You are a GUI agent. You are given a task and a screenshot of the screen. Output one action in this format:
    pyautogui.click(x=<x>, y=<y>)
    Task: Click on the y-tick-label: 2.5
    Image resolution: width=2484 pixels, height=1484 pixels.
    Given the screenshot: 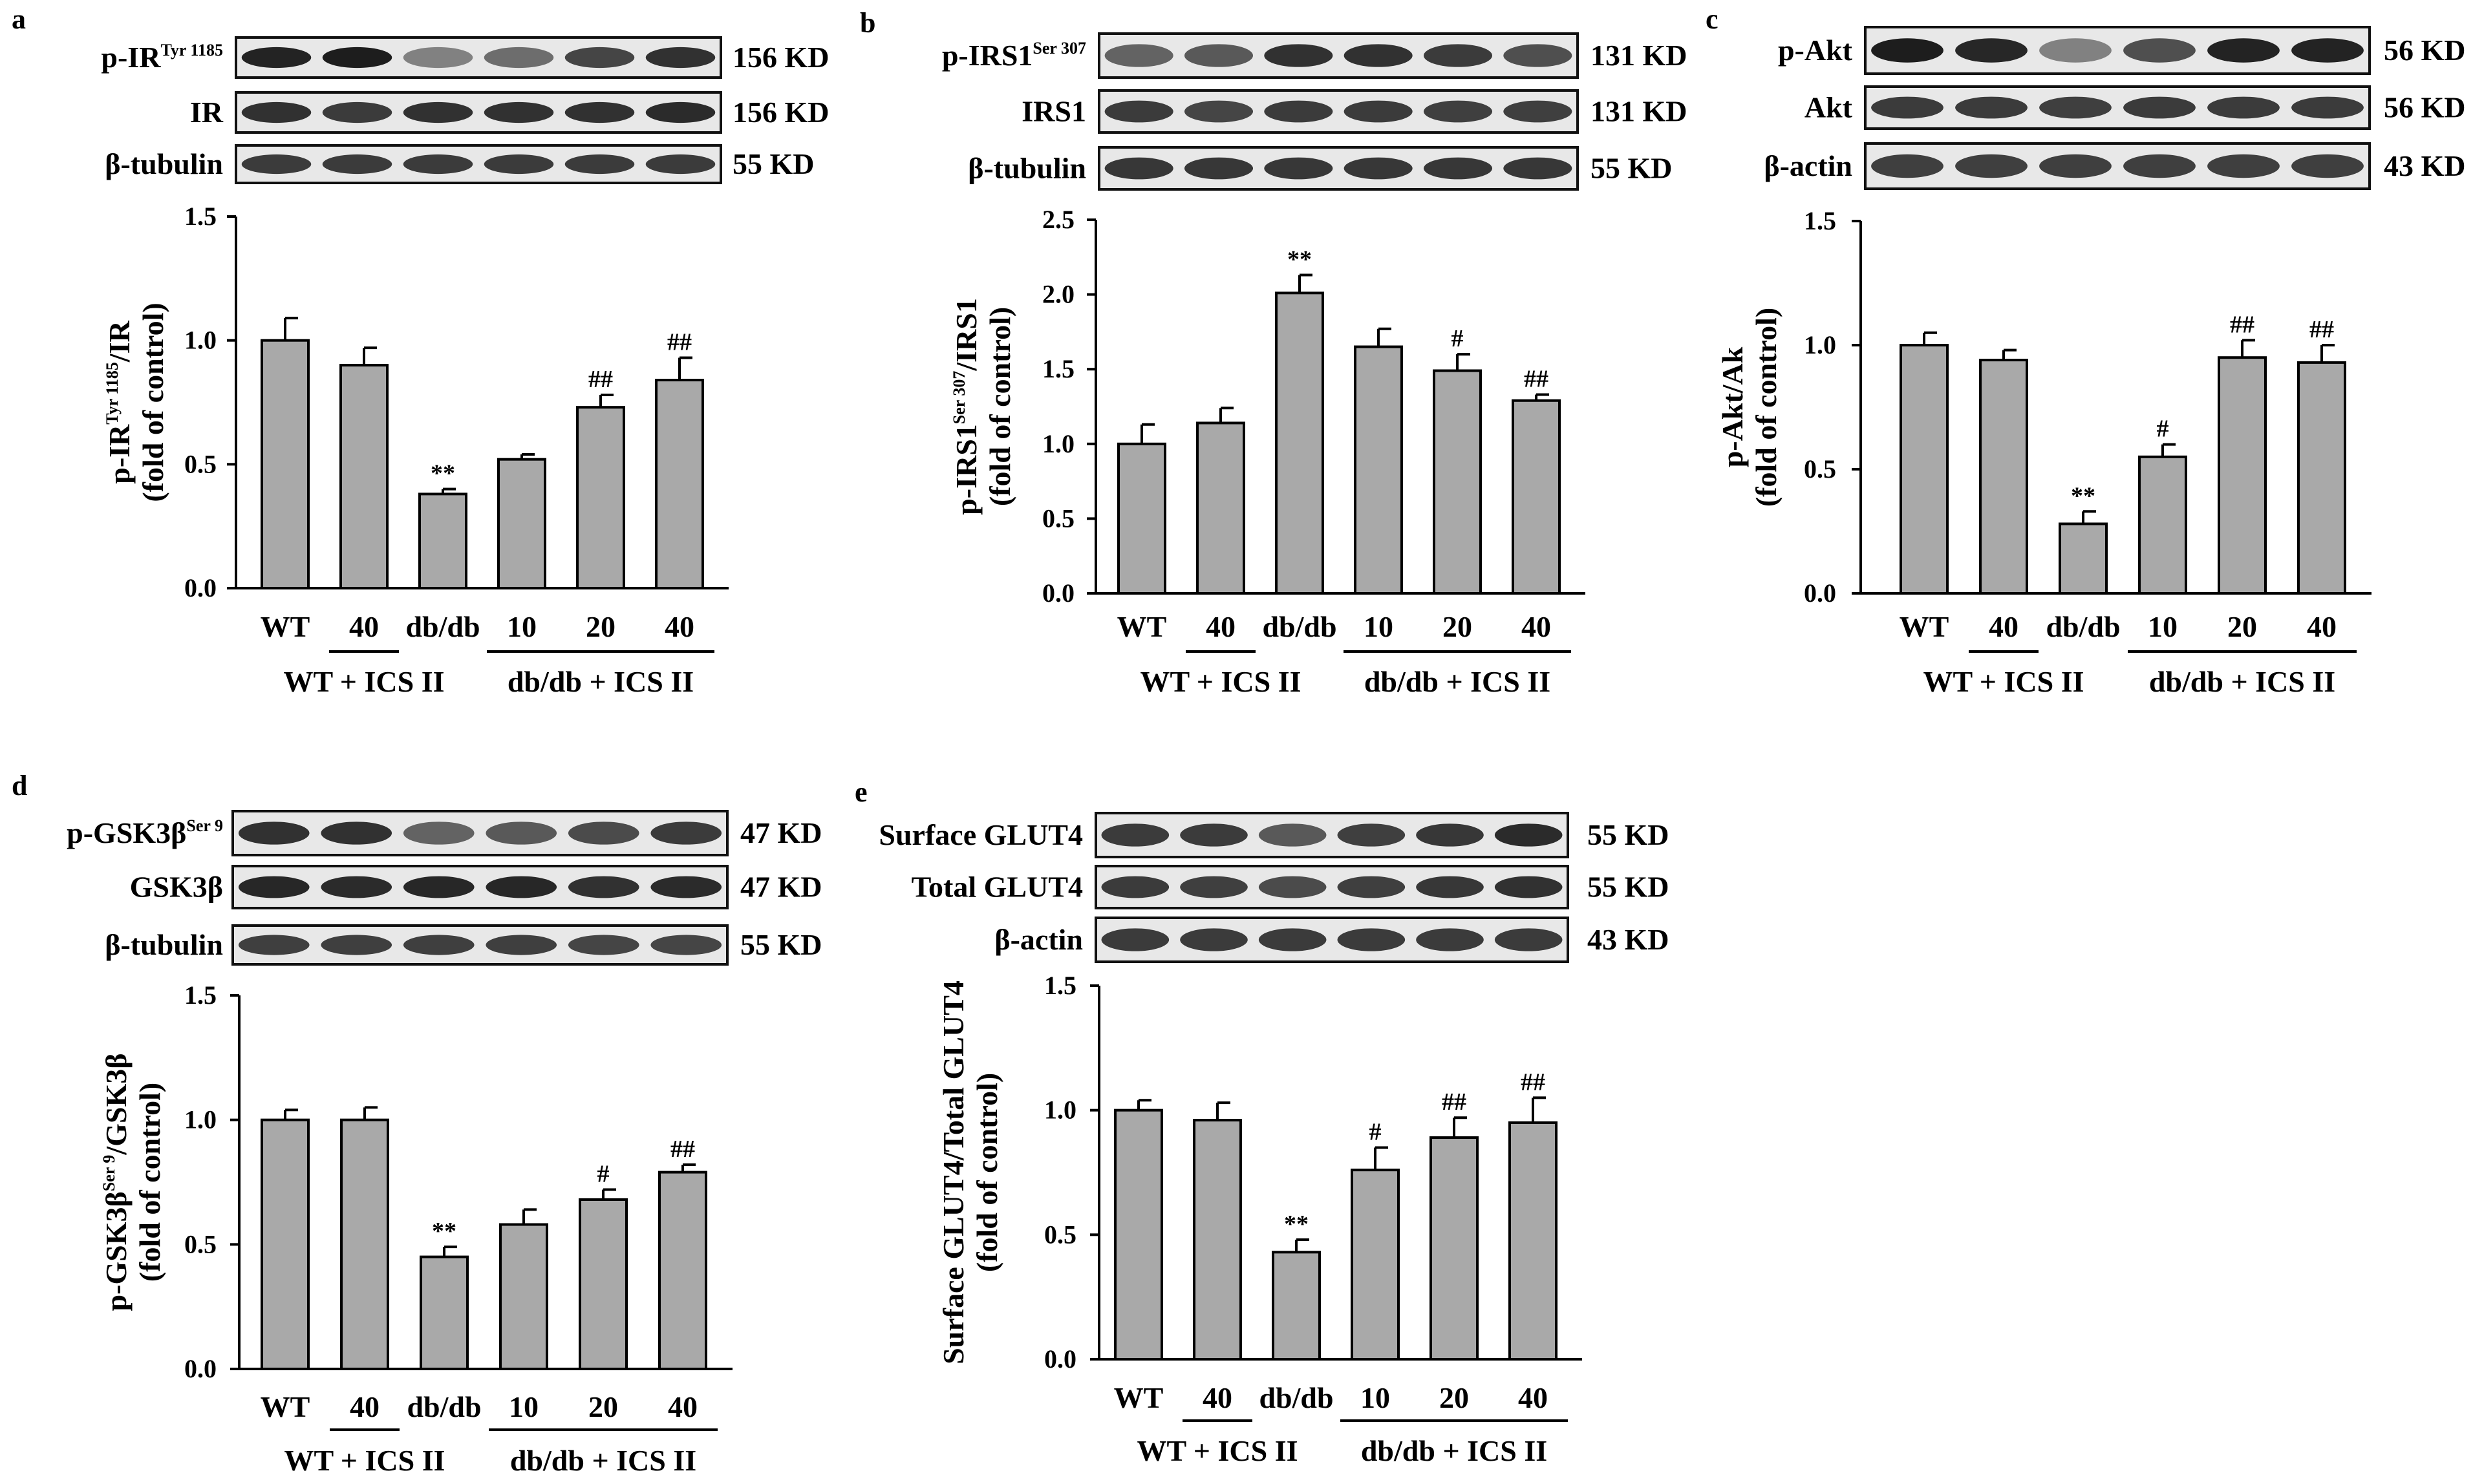 What is the action you would take?
    pyautogui.click(x=1058, y=220)
    